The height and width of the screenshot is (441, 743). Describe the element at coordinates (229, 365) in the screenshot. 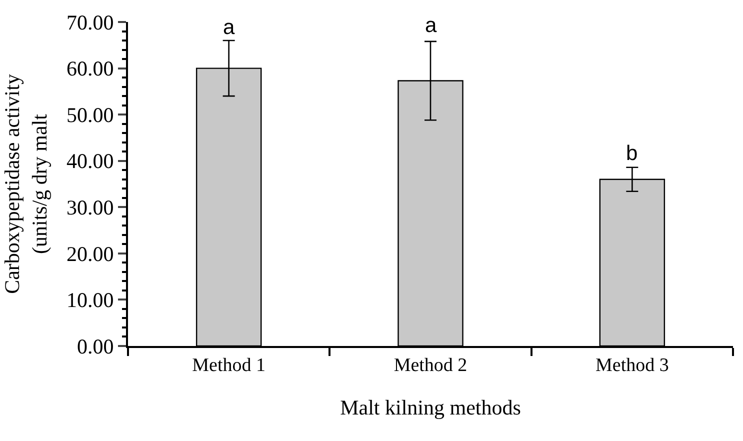

I see `x-tick-label: Method 1` at that location.